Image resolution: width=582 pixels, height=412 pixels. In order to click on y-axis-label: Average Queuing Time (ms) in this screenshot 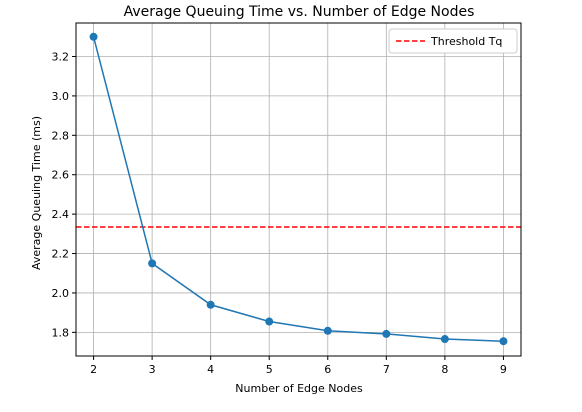, I will do `click(36, 193)`.